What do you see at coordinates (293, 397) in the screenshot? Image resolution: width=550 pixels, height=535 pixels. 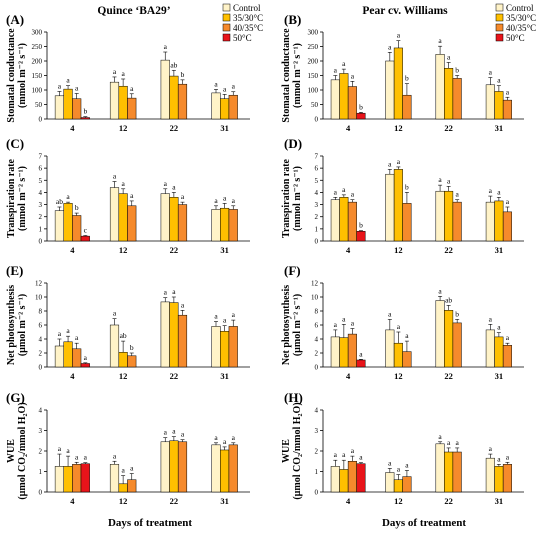 I see `panel-label: (H)` at bounding box center [293, 397].